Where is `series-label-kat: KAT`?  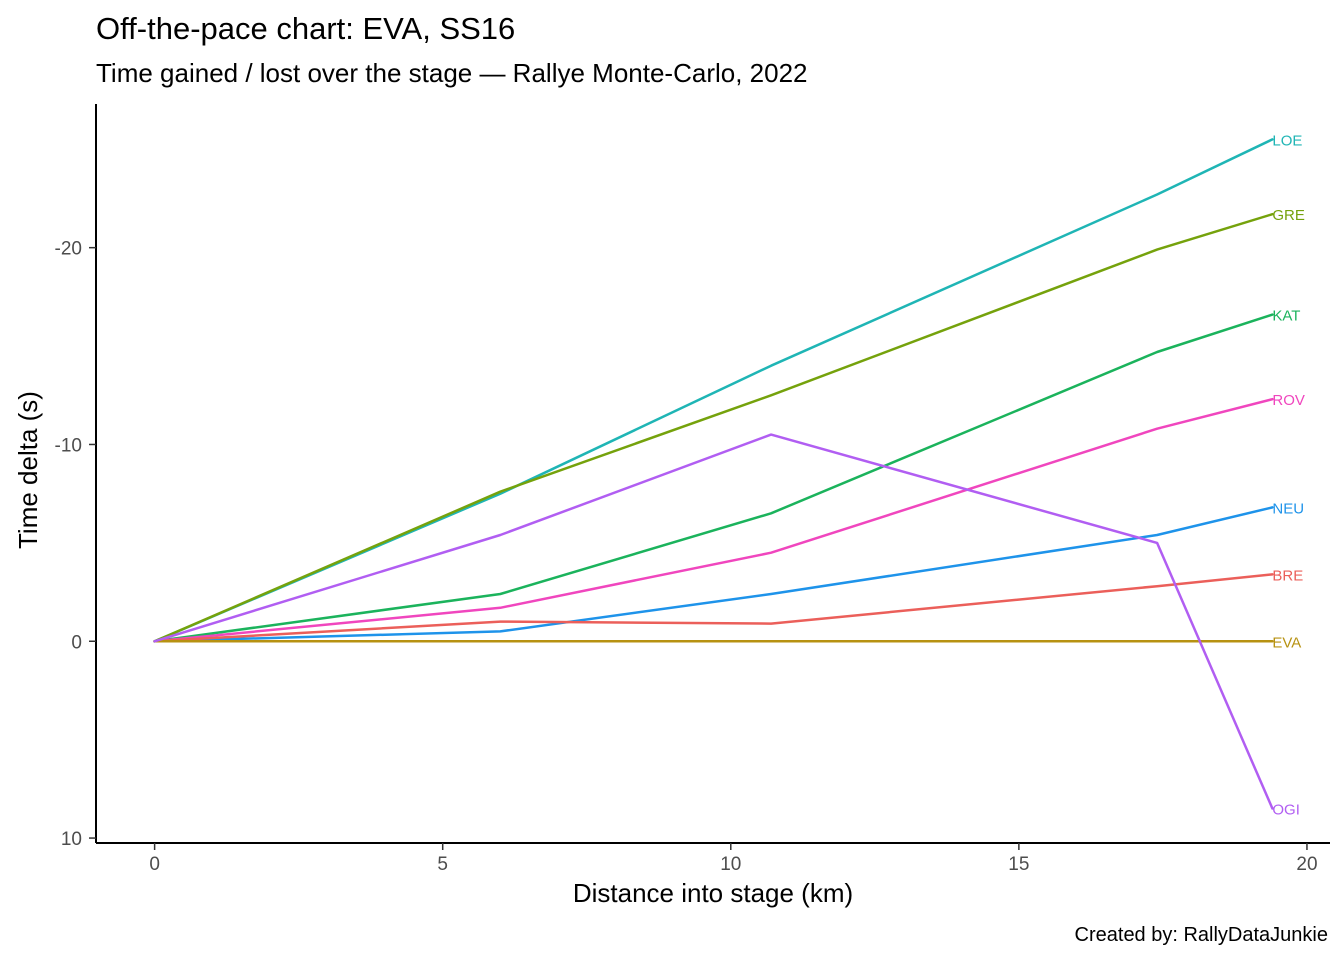 series-label-kat: KAT is located at coordinates (1286, 316).